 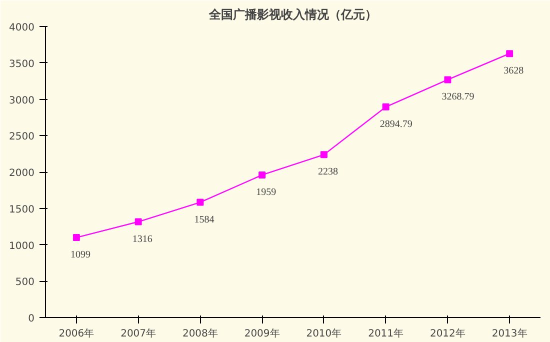 I want to click on x-tick-label: 2007年, so click(x=138, y=334).